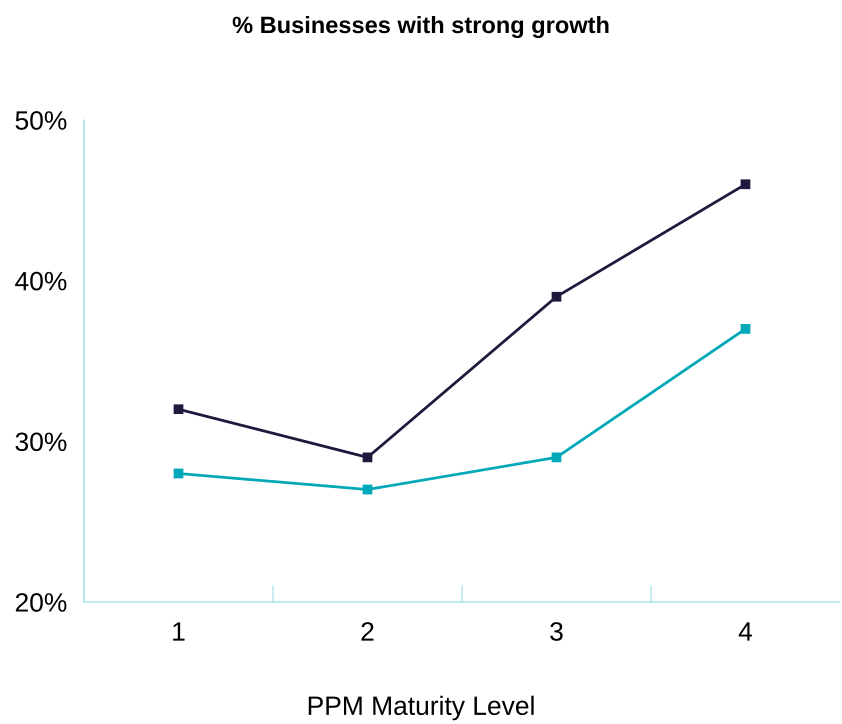 The width and height of the screenshot is (842, 724). Describe the element at coordinates (40, 281) in the screenshot. I see `y-tick-label: 40%` at that location.